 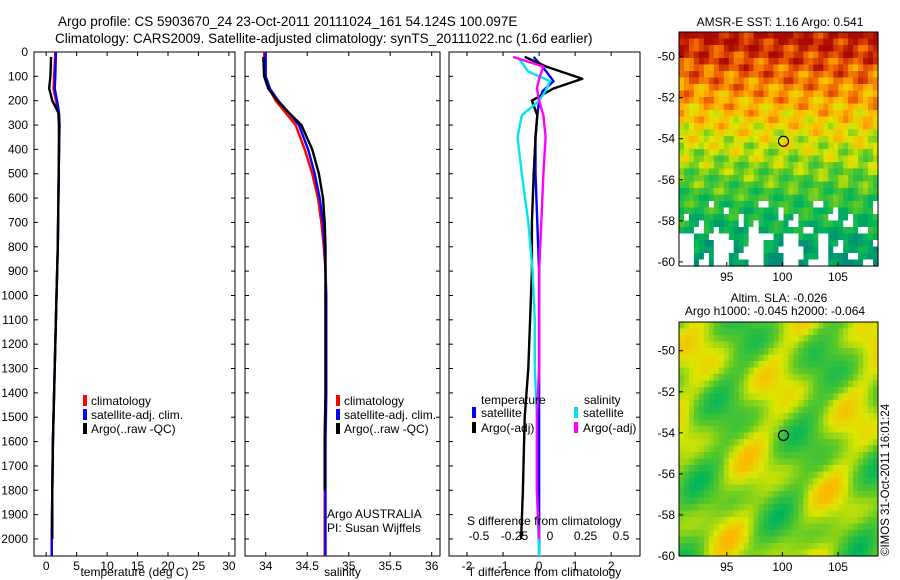 I want to click on map-x-tick-label: 95, so click(x=727, y=567).